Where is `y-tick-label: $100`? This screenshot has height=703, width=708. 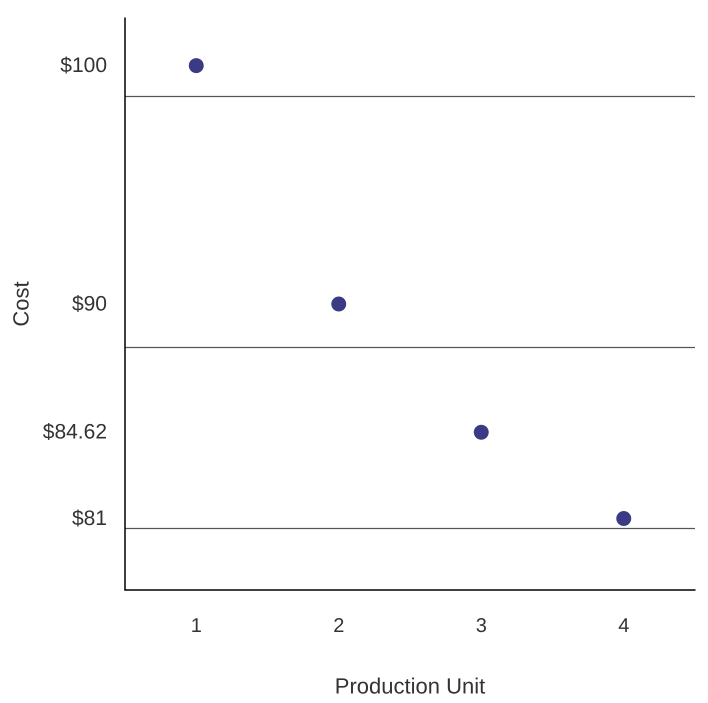
y-tick-label: $100 is located at coordinates (83, 66).